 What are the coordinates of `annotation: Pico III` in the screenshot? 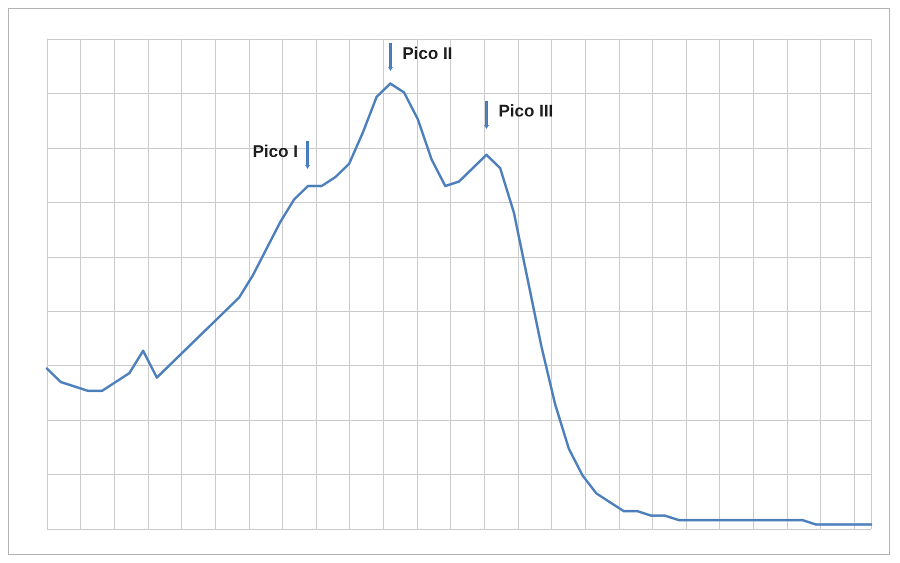 It's located at (526, 111).